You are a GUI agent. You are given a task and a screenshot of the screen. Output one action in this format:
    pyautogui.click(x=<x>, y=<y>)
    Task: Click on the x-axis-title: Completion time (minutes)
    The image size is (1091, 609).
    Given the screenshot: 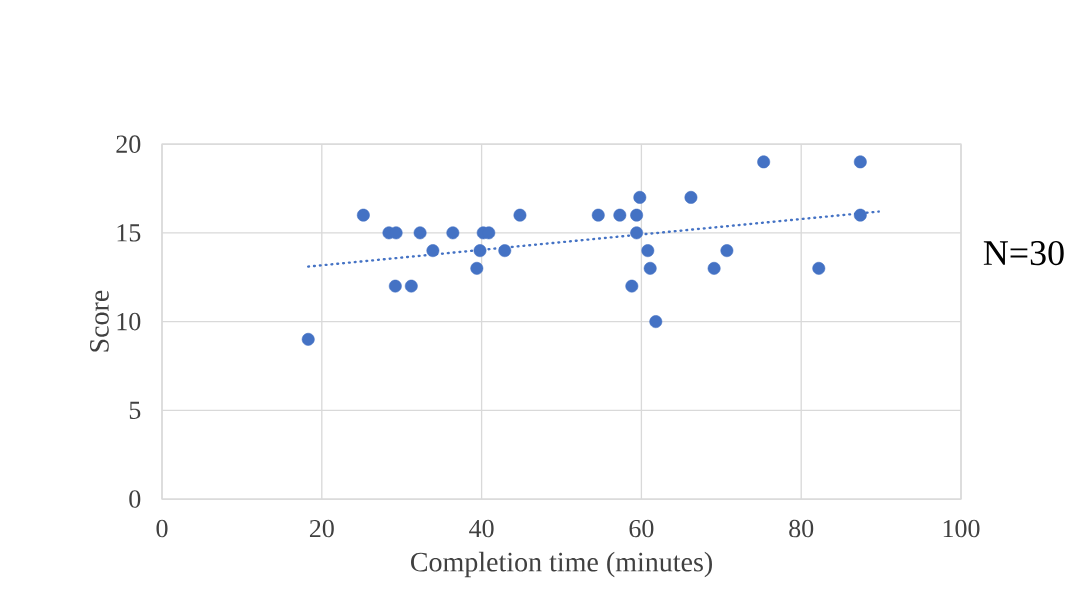 What is the action you would take?
    pyautogui.click(x=561, y=564)
    